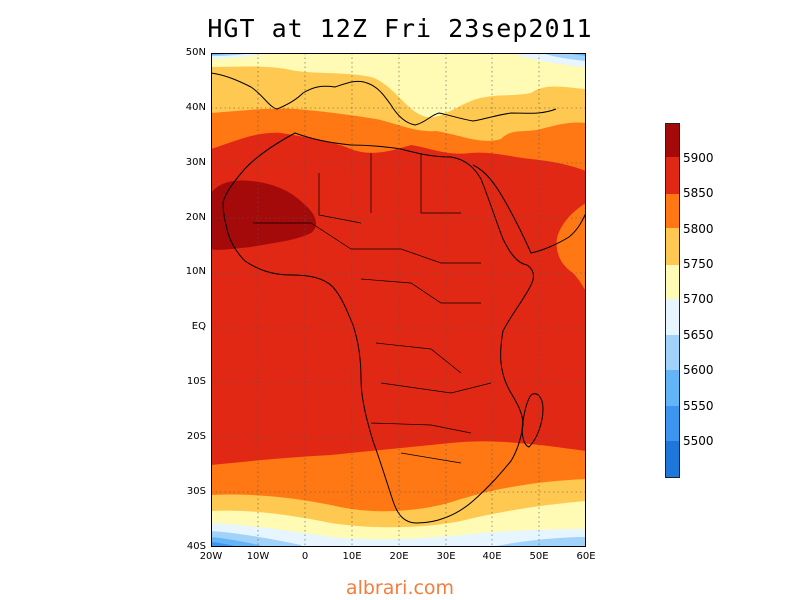 Image resolution: width=800 pixels, height=600 pixels. What do you see at coordinates (264, 215) in the screenshot?
I see `band-sahara-gt5900` at bounding box center [264, 215].